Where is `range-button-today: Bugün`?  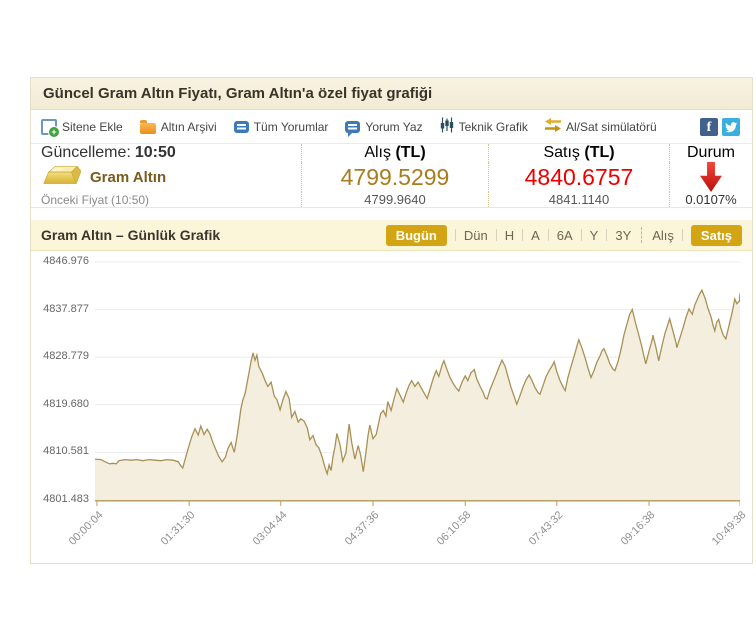 range-button-today: Bugün is located at coordinates (416, 235).